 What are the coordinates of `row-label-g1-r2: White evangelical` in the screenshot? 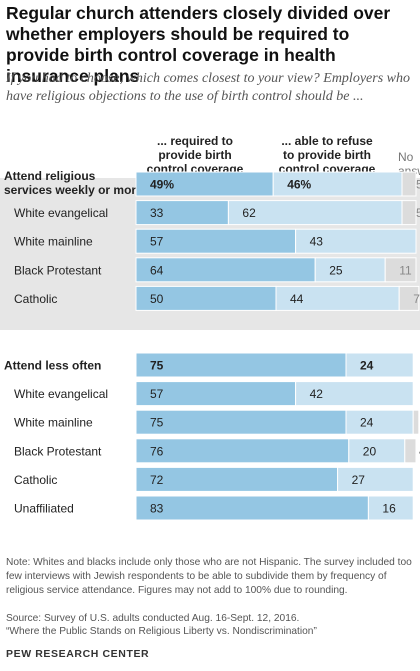 It's located at (61, 213).